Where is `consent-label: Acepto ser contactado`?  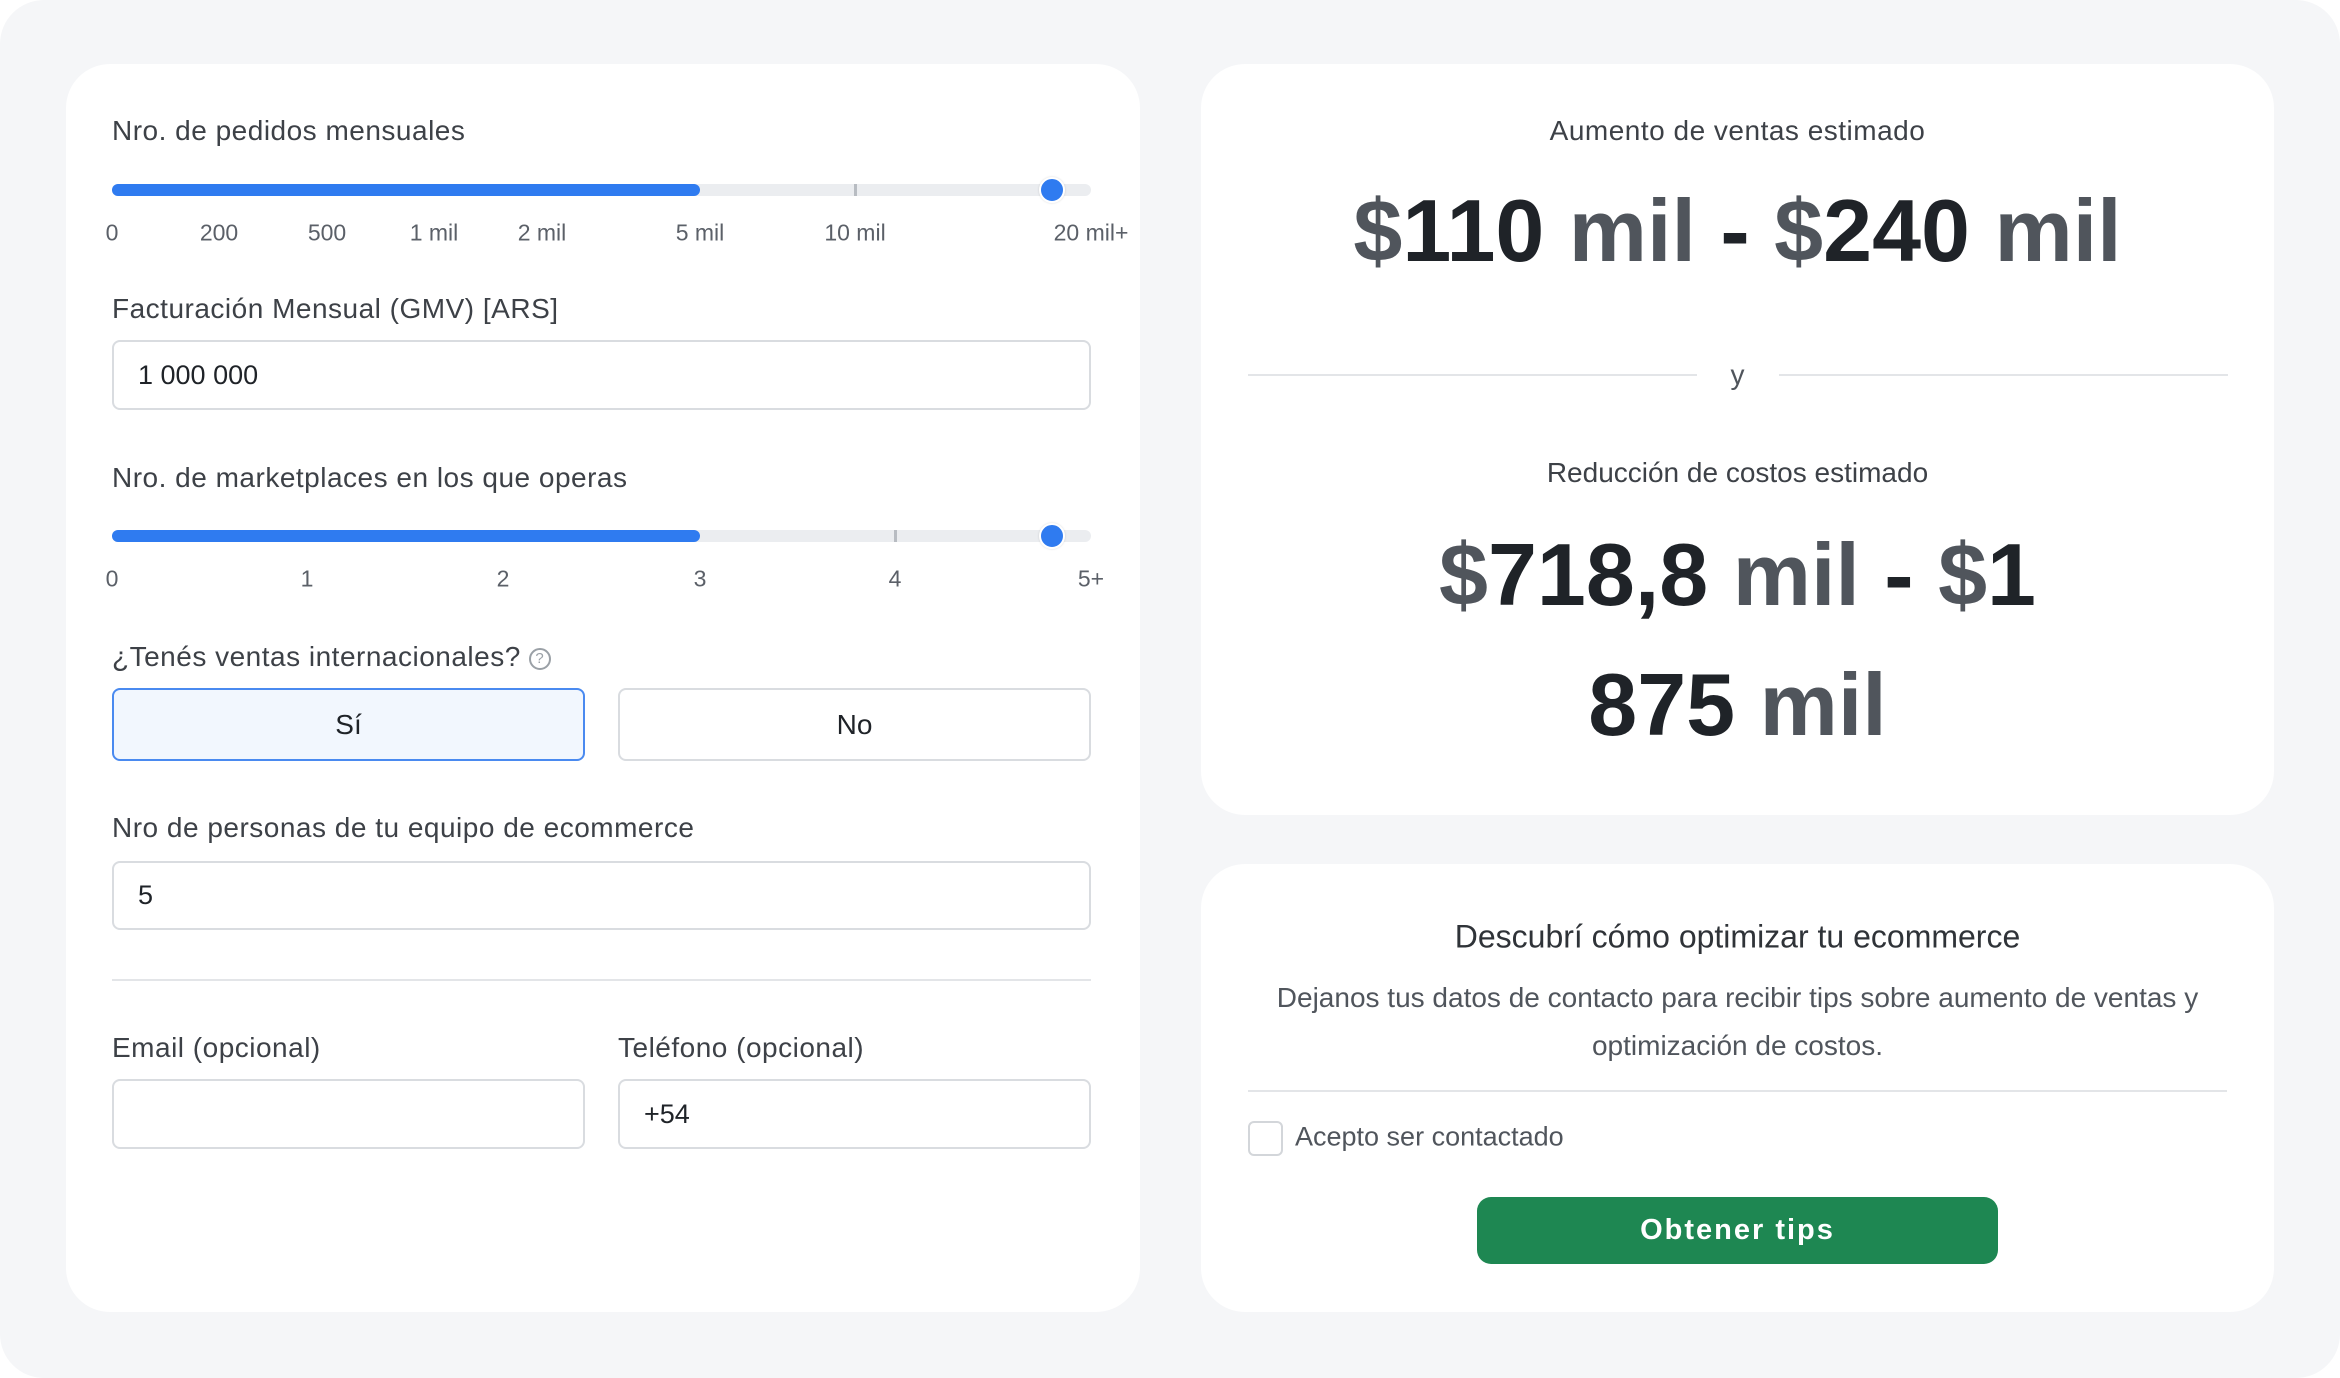 consent-label: Acepto ser contactado is located at coordinates (1429, 1136).